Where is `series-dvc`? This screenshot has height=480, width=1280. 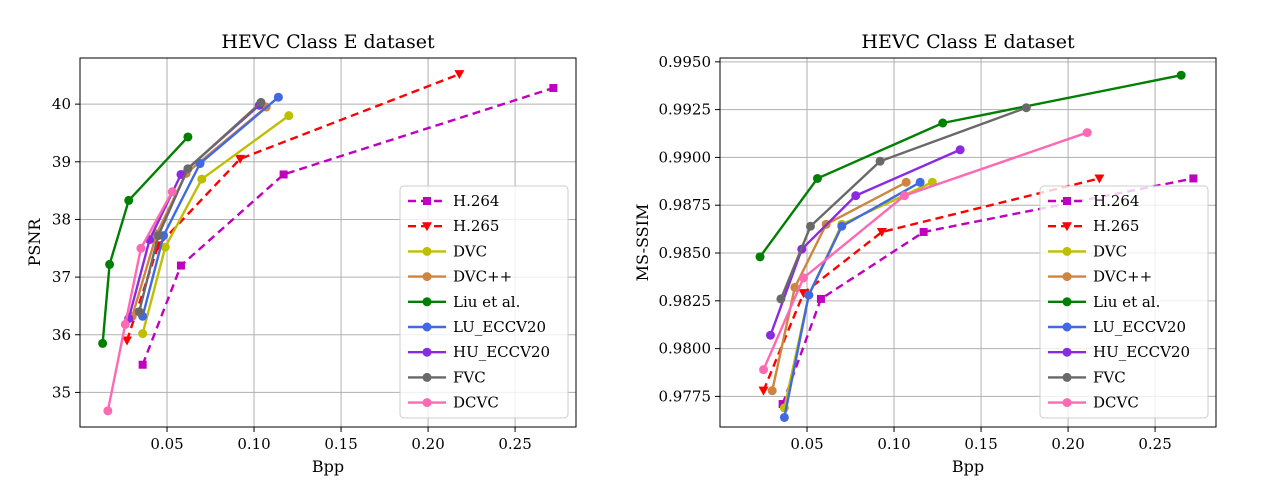 series-dvc is located at coordinates (216, 225).